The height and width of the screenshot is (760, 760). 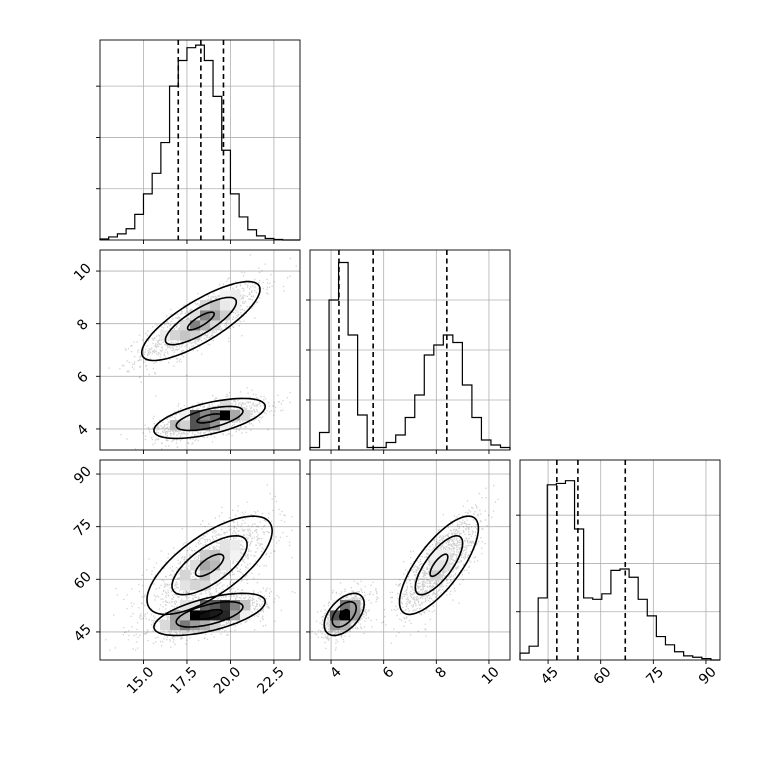 What do you see at coordinates (629, 674) in the screenshot?
I see `x-tick-labels-2: 45 60 75 90` at bounding box center [629, 674].